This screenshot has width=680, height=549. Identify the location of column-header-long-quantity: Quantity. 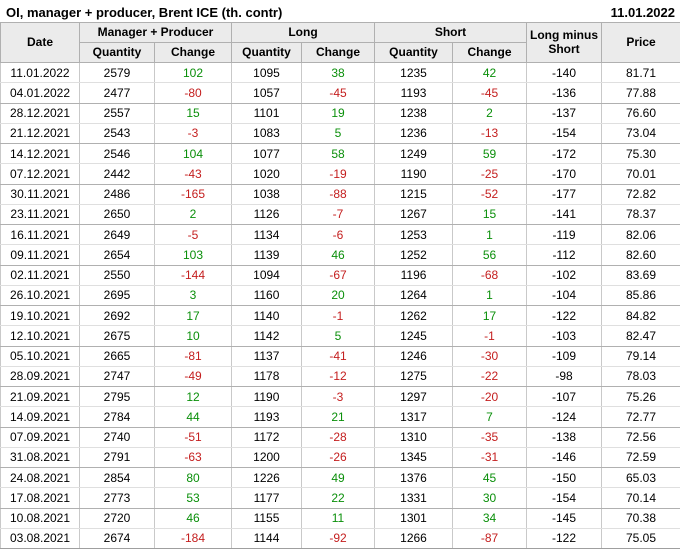
(267, 53).